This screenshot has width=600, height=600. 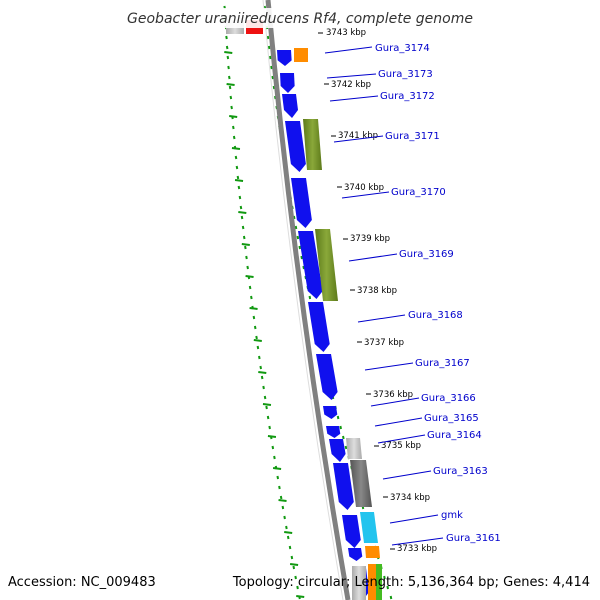 What do you see at coordinates (82, 582) in the screenshot?
I see `accession-label: Accession: NC_009483` at bounding box center [82, 582].